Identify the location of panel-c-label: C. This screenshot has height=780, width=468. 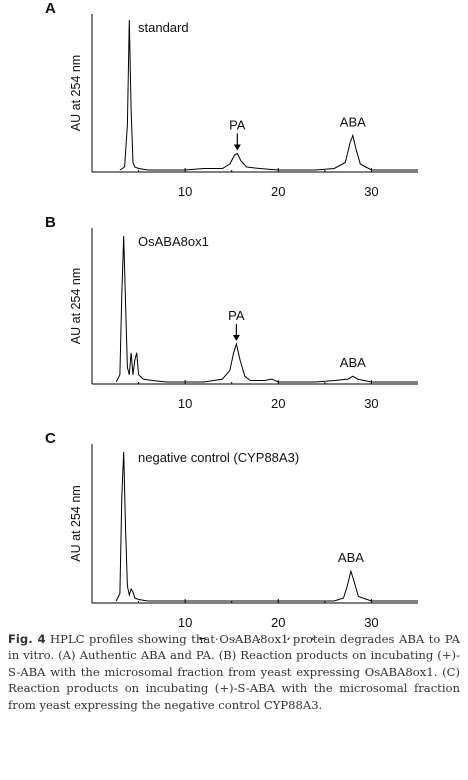
(50, 438).